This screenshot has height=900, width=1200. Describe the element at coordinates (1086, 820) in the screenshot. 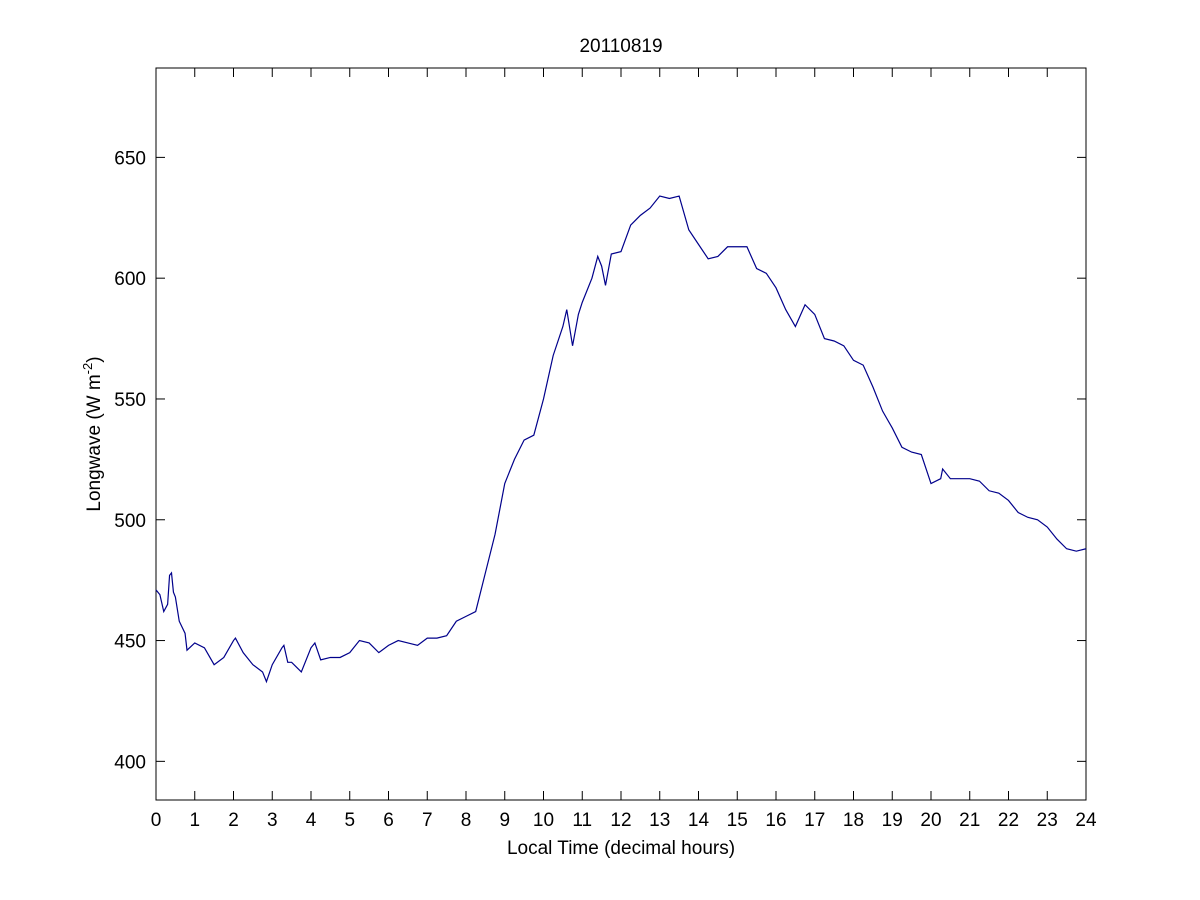

I see `x-tick-label: 24` at that location.